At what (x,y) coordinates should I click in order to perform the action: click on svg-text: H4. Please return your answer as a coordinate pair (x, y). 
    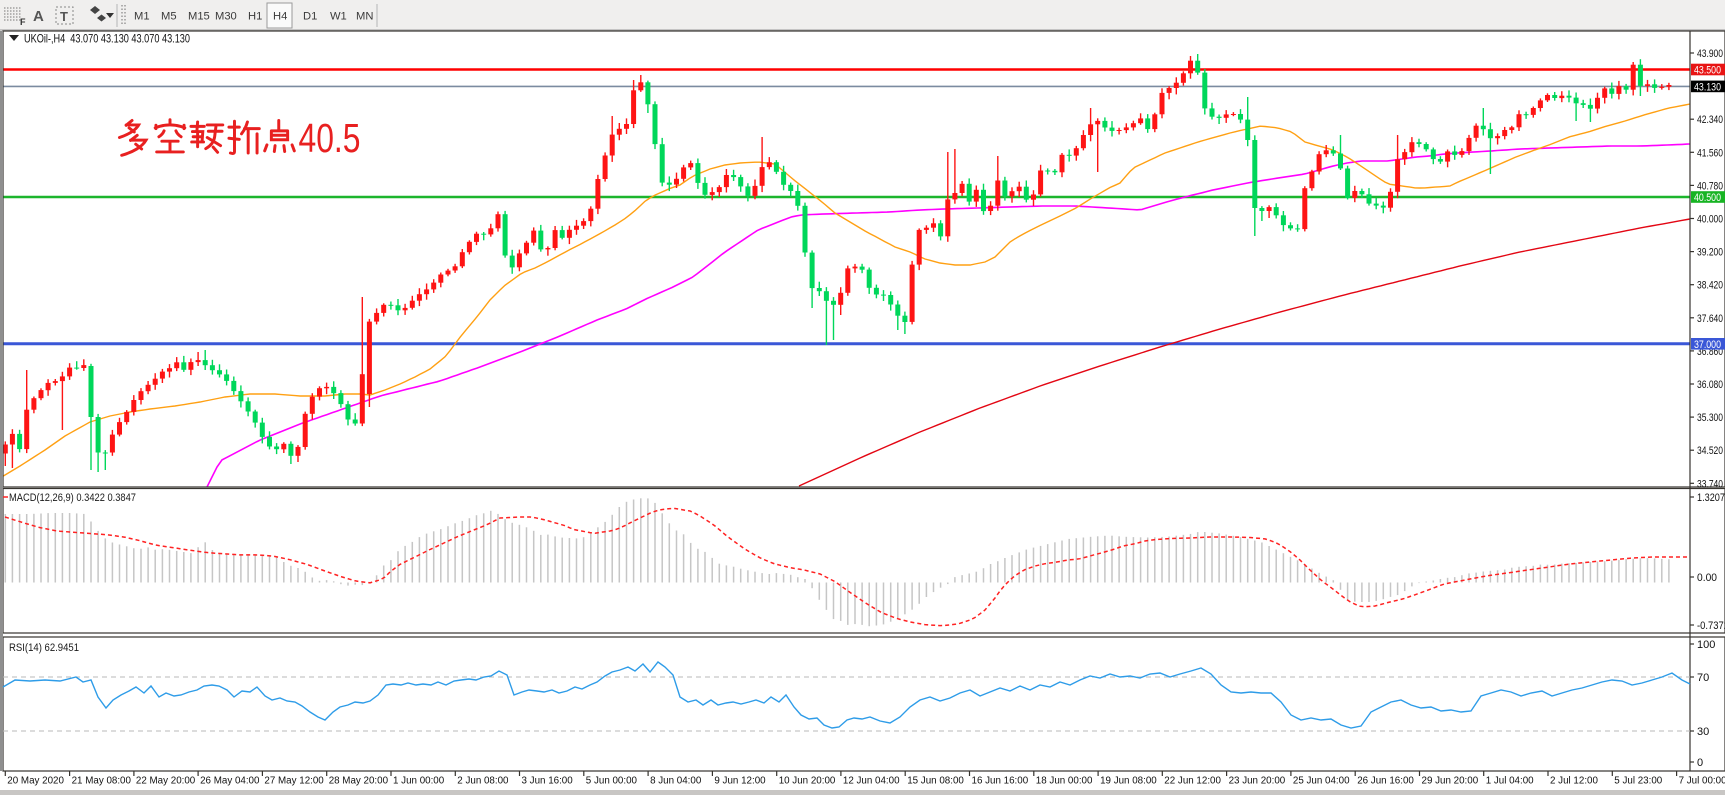
    Looking at the image, I should click on (280, 17).